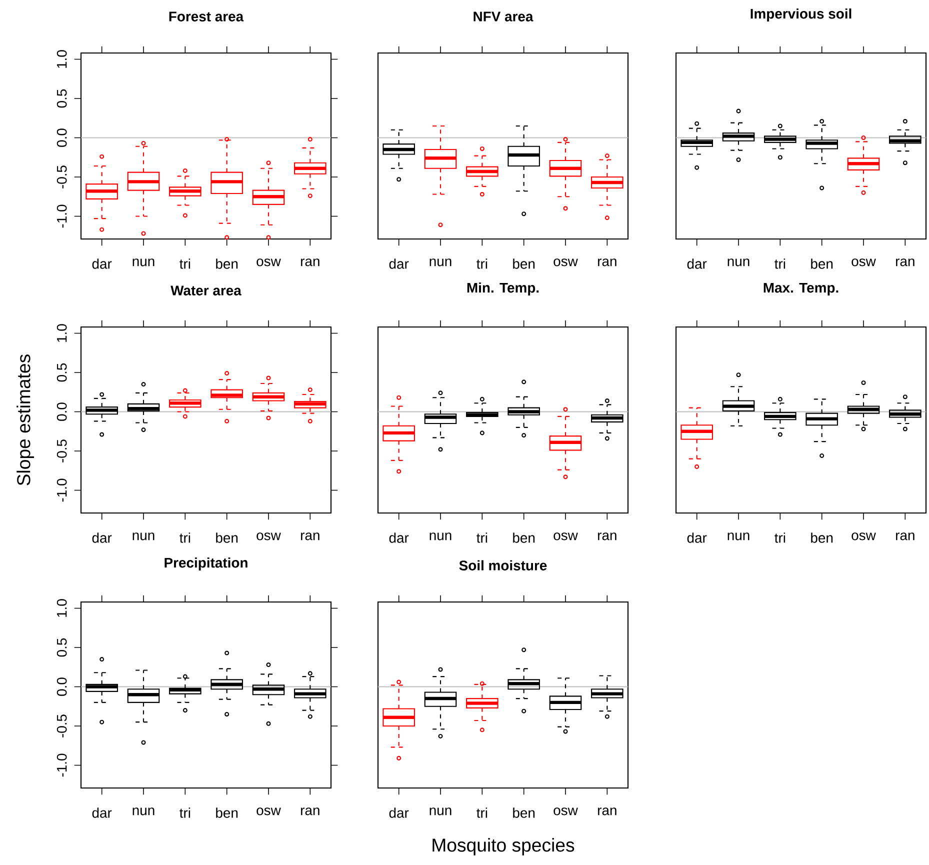 This screenshot has height=865, width=929. Describe the element at coordinates (504, 17) in the screenshot. I see `chart-title: NFV area` at that location.